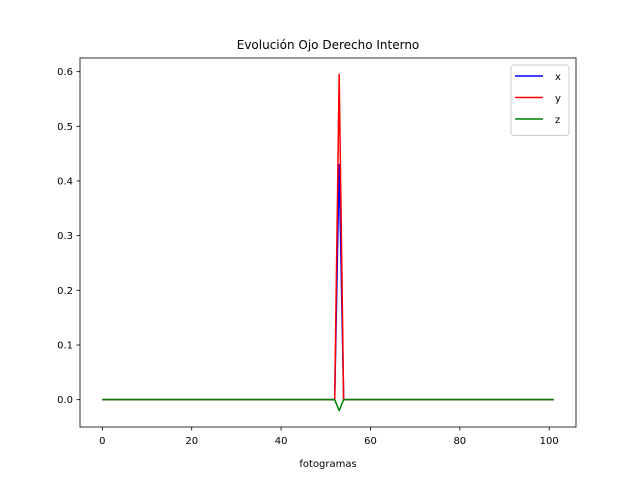 The height and width of the screenshot is (480, 640). Describe the element at coordinates (328, 405) in the screenshot. I see `series-line-z` at that location.